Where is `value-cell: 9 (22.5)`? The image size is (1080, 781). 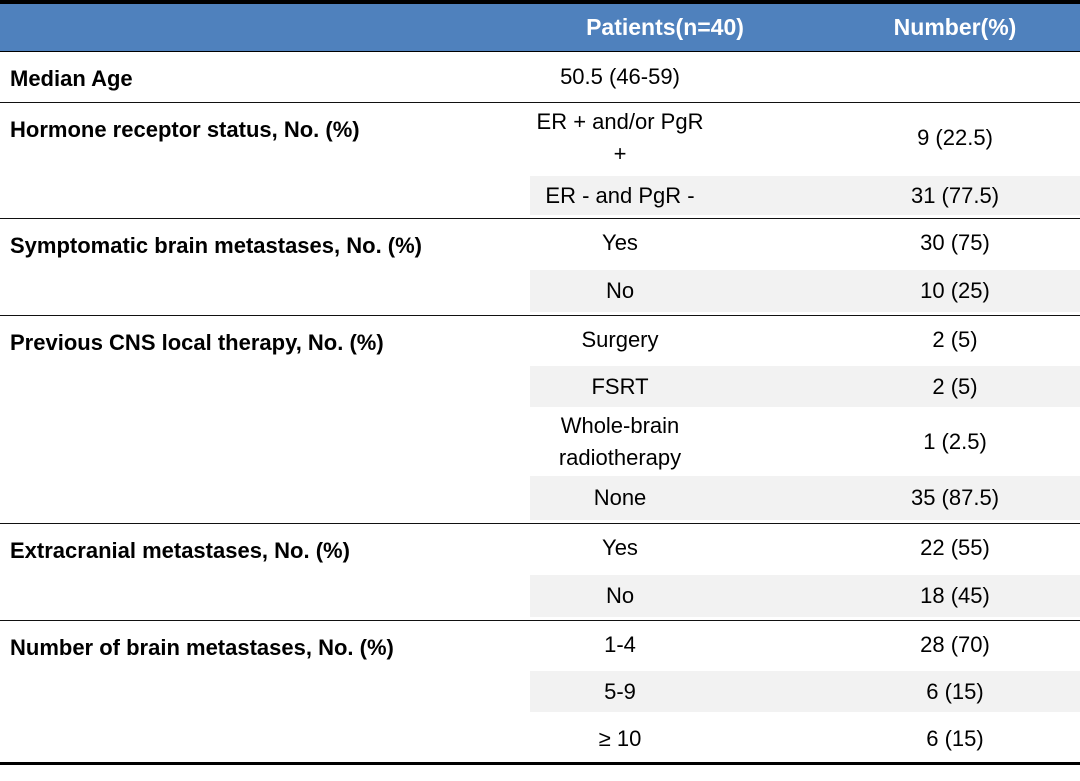 value-cell: 9 (22.5) is located at coordinates (955, 137).